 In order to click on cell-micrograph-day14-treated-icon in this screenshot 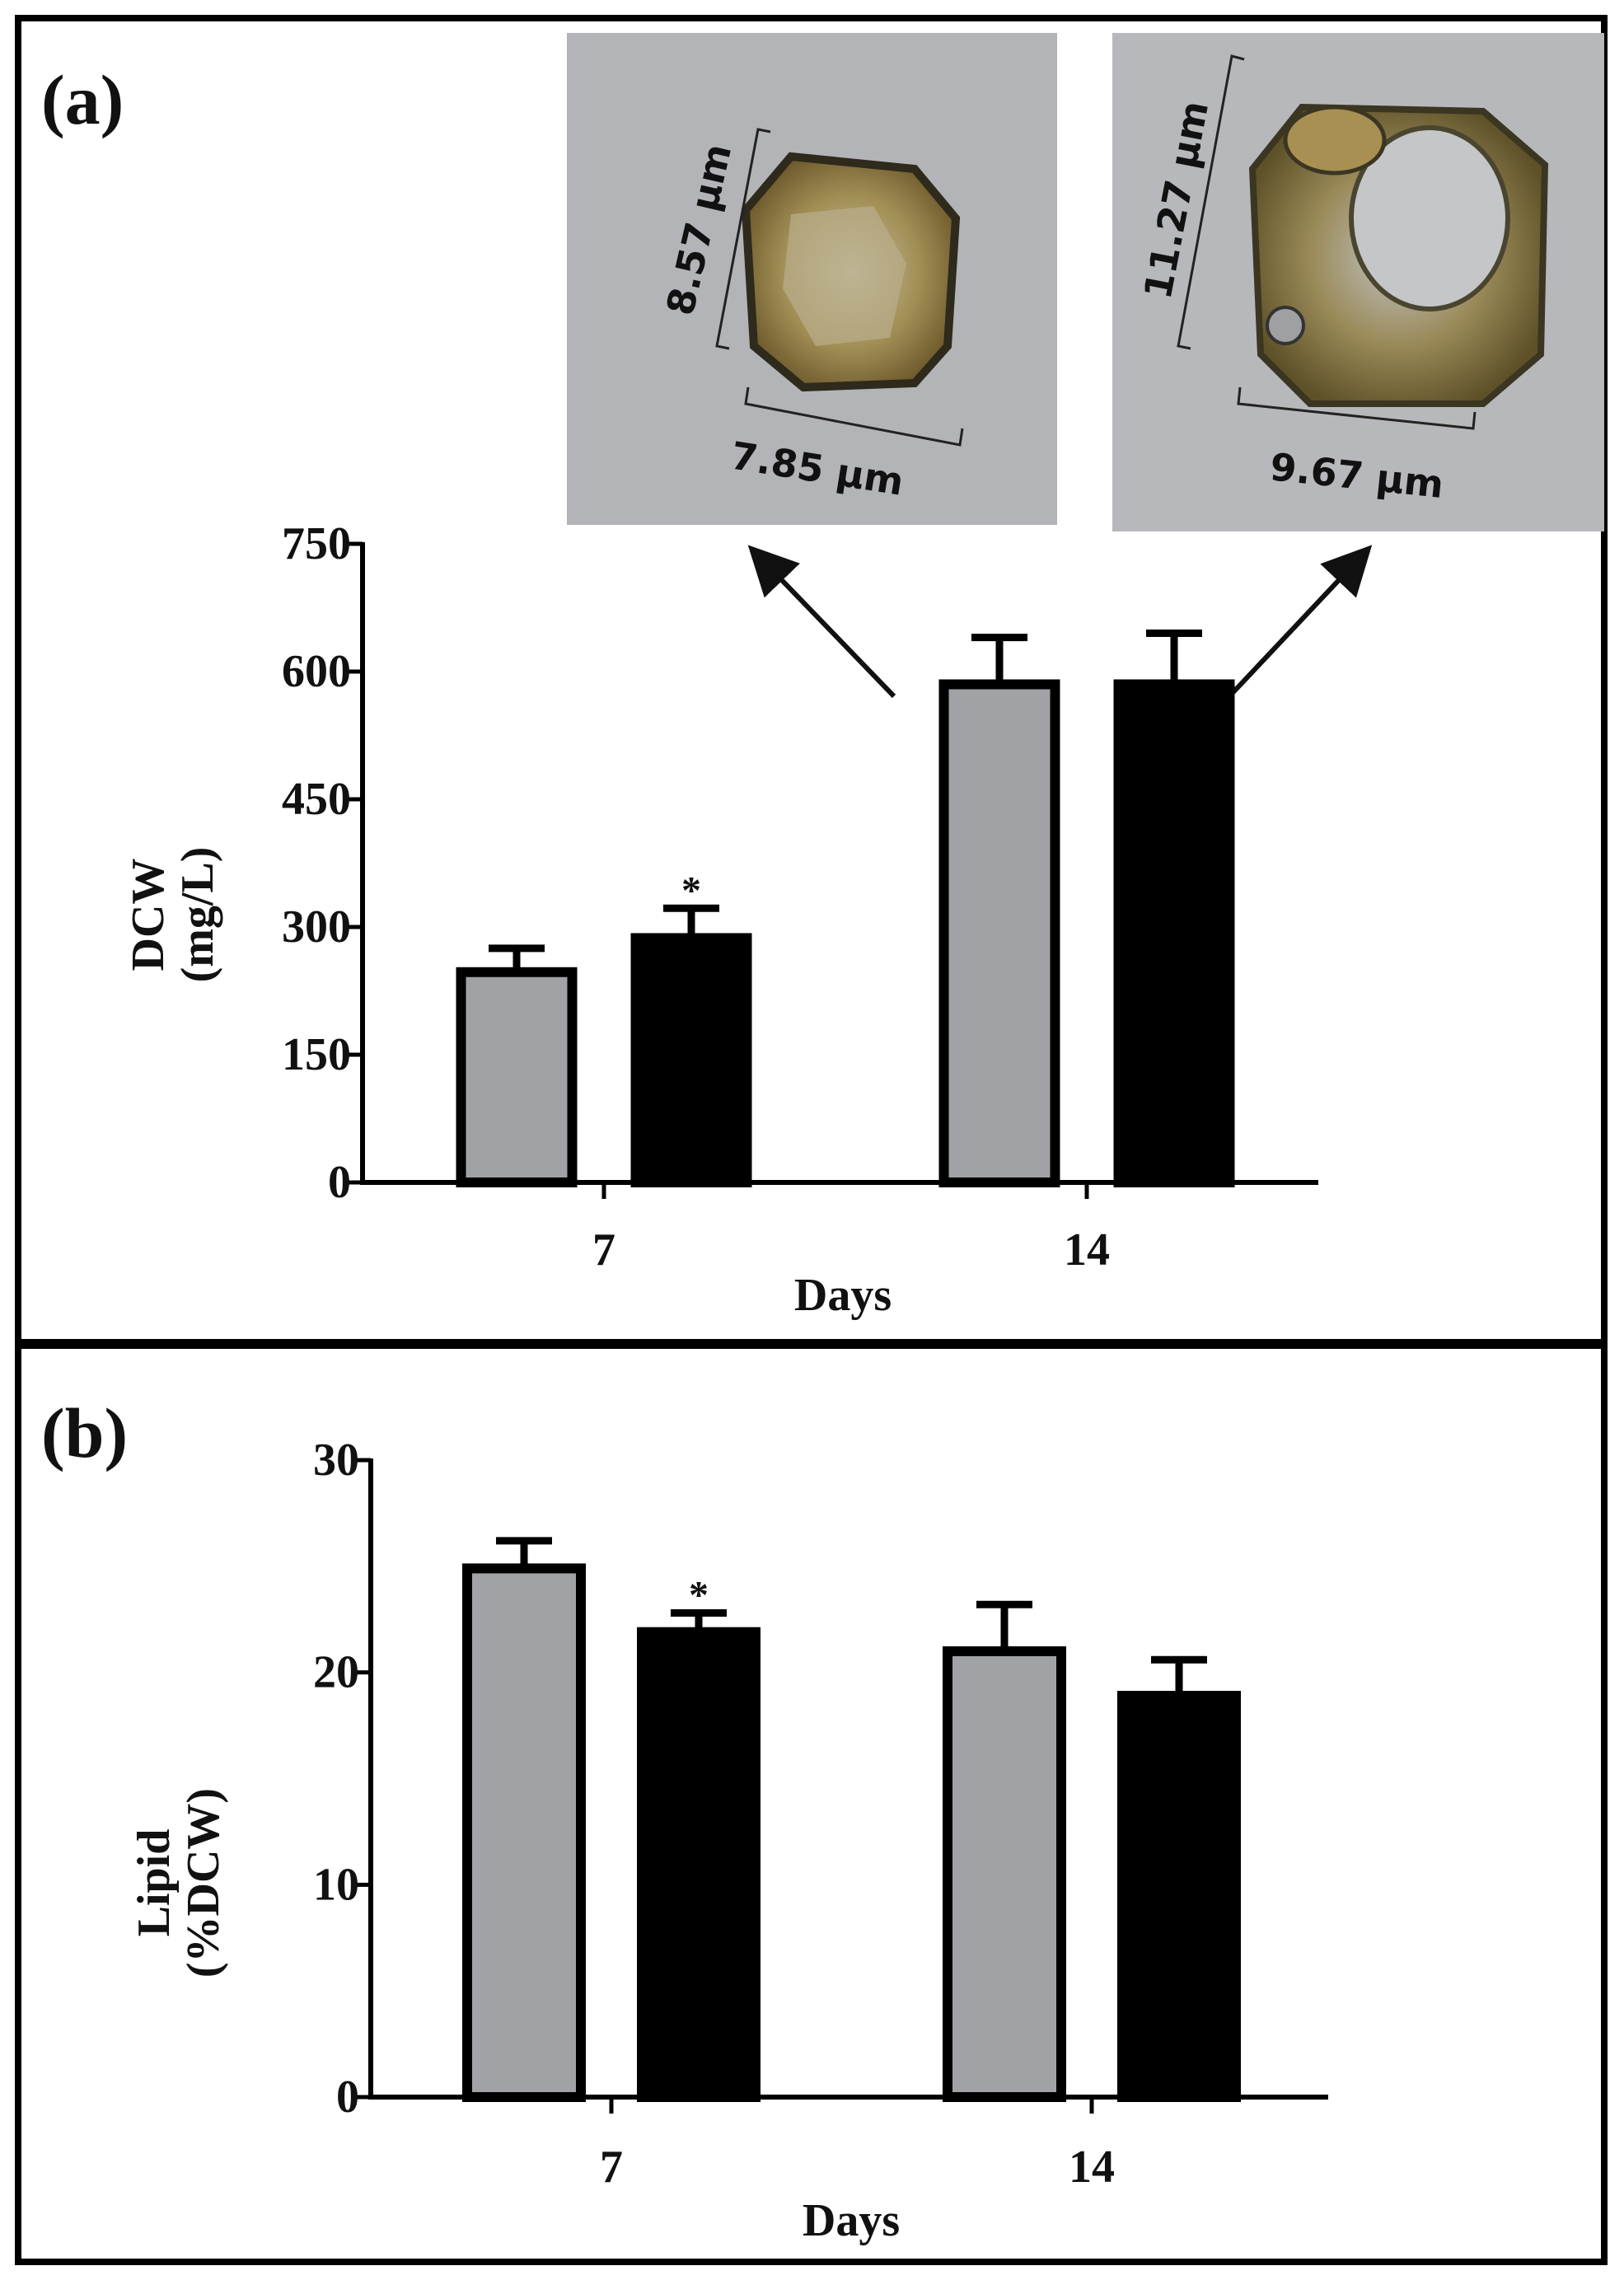, I will do `click(1398, 255)`.